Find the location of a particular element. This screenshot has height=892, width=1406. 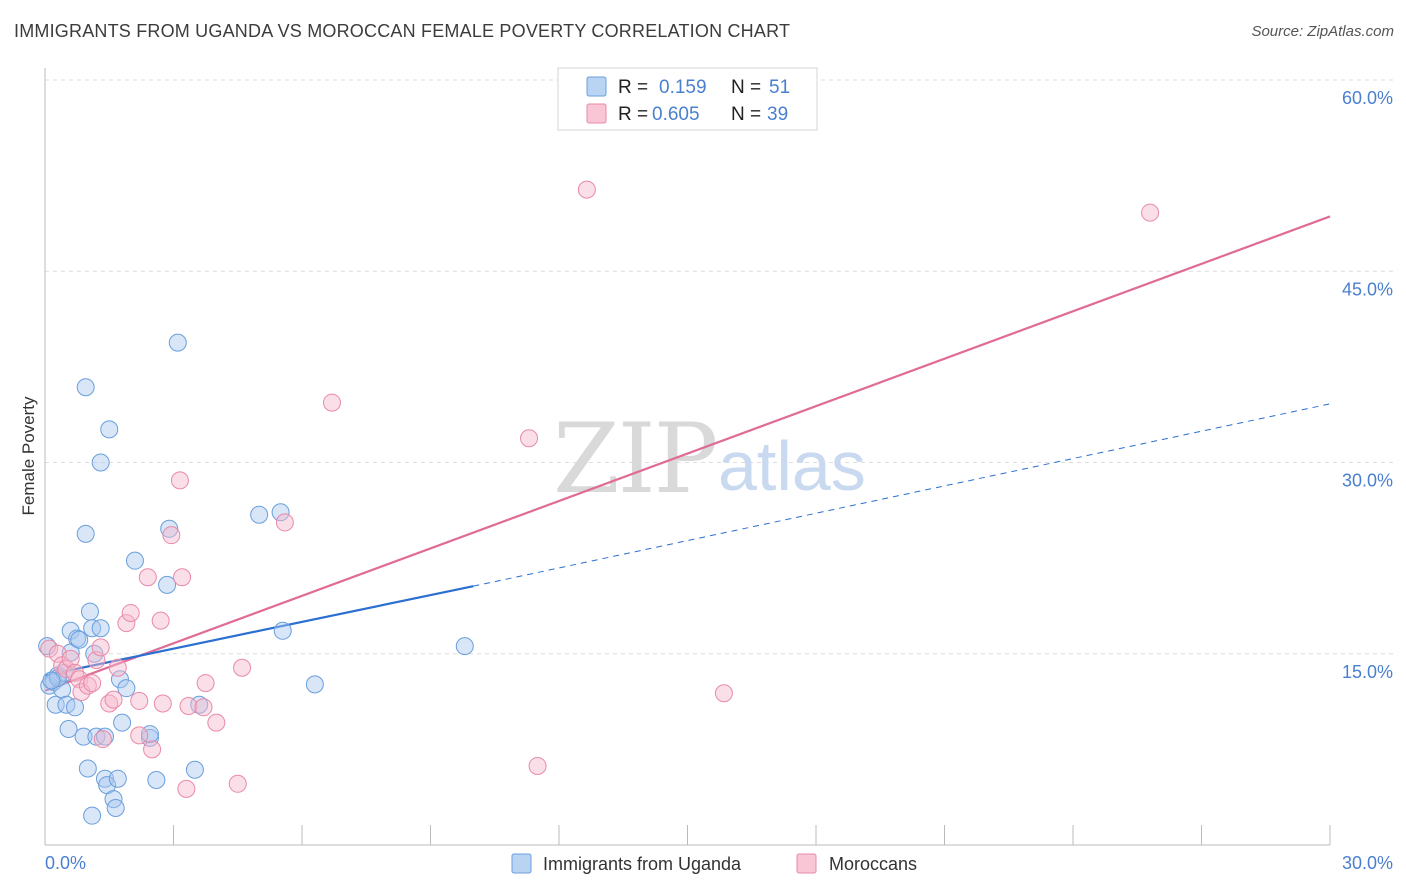

legend-r-value-1: 0.159 is located at coordinates (683, 87).